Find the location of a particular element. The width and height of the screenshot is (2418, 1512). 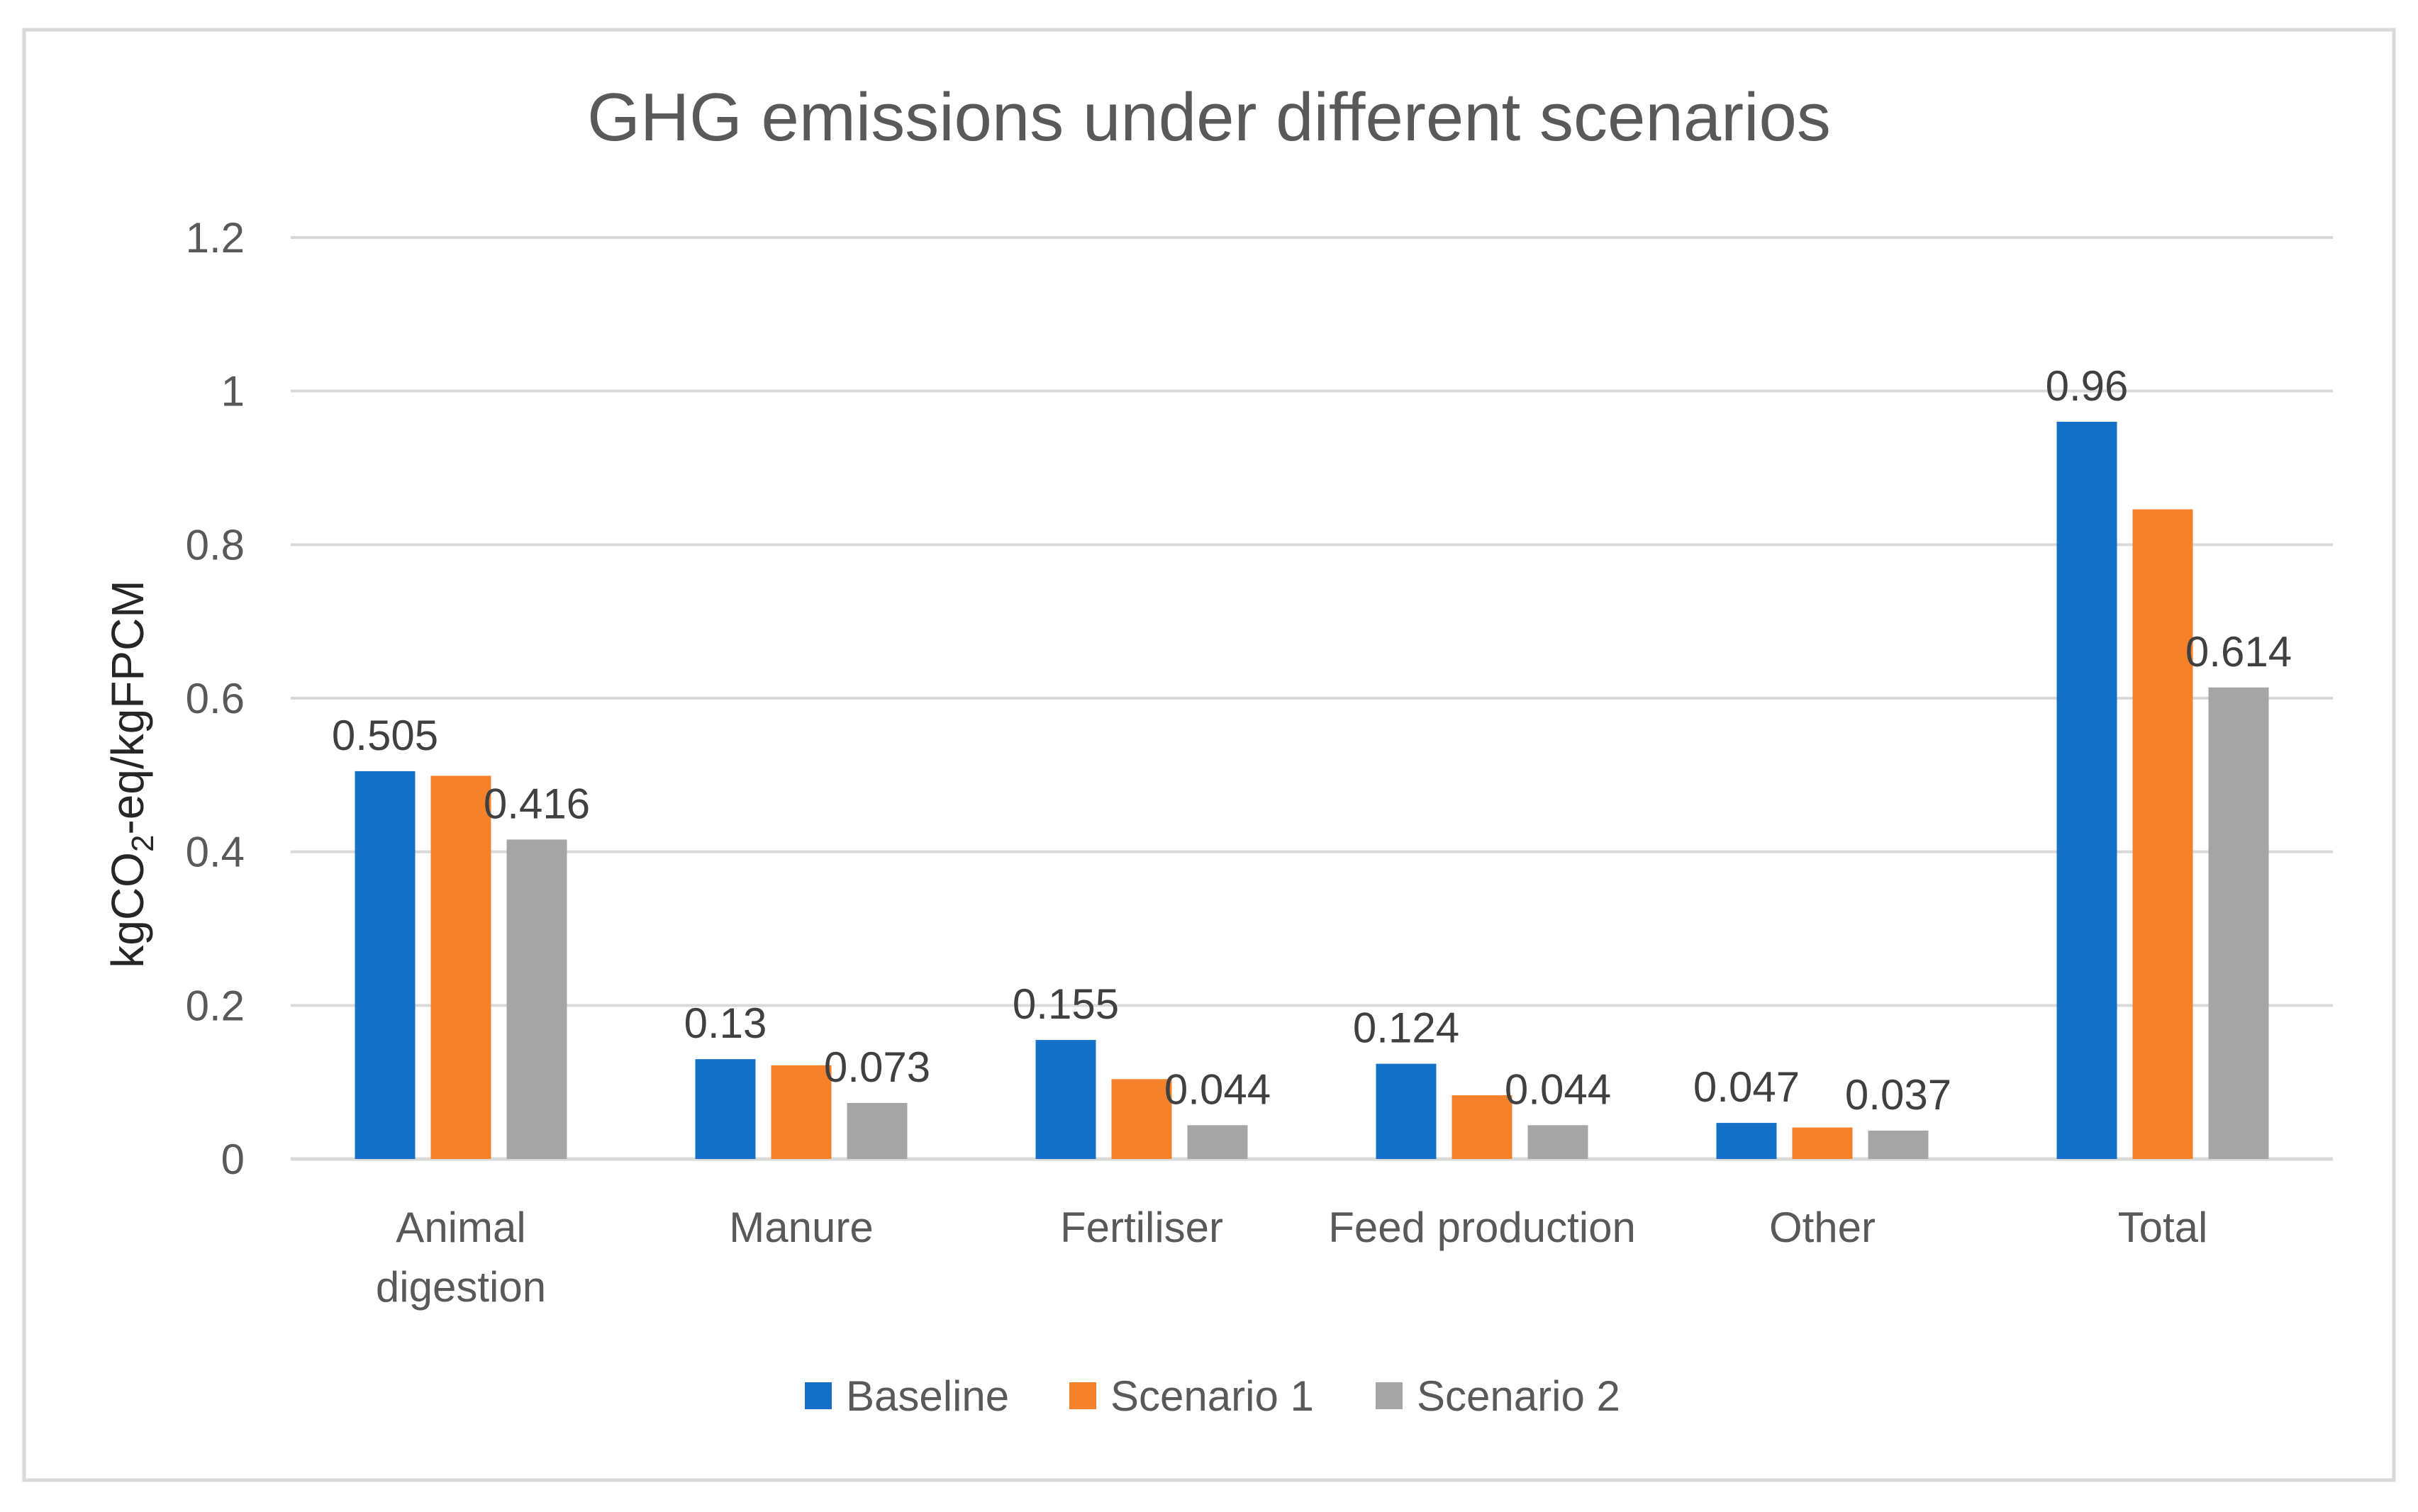

data-label: 0.96 is located at coordinates (2088, 386).